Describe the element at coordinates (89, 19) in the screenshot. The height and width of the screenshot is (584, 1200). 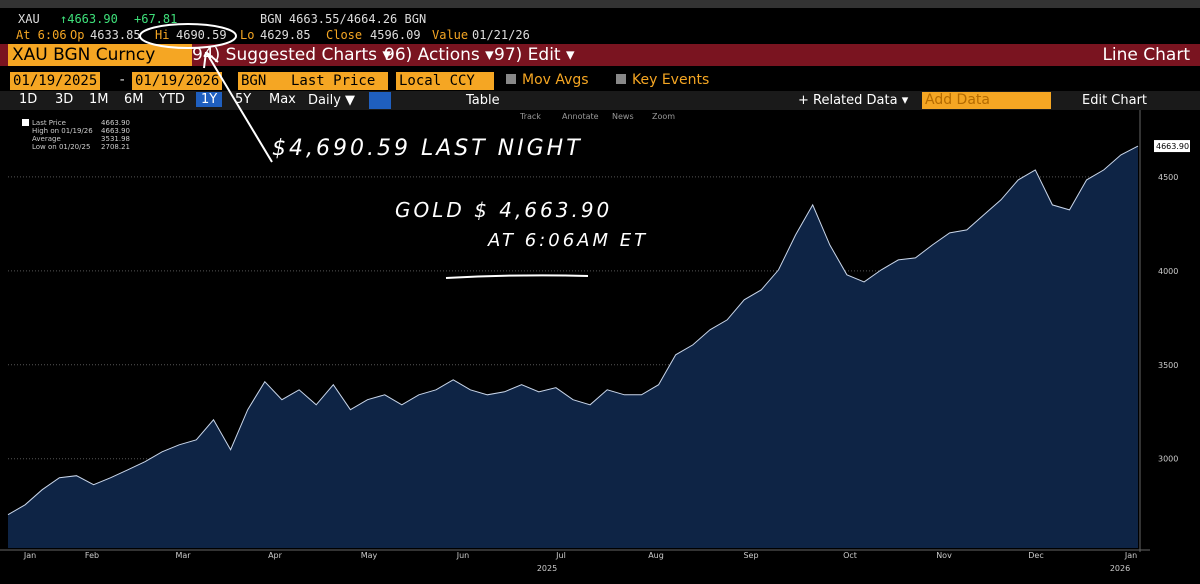
I see `last: ↑4663.90` at that location.